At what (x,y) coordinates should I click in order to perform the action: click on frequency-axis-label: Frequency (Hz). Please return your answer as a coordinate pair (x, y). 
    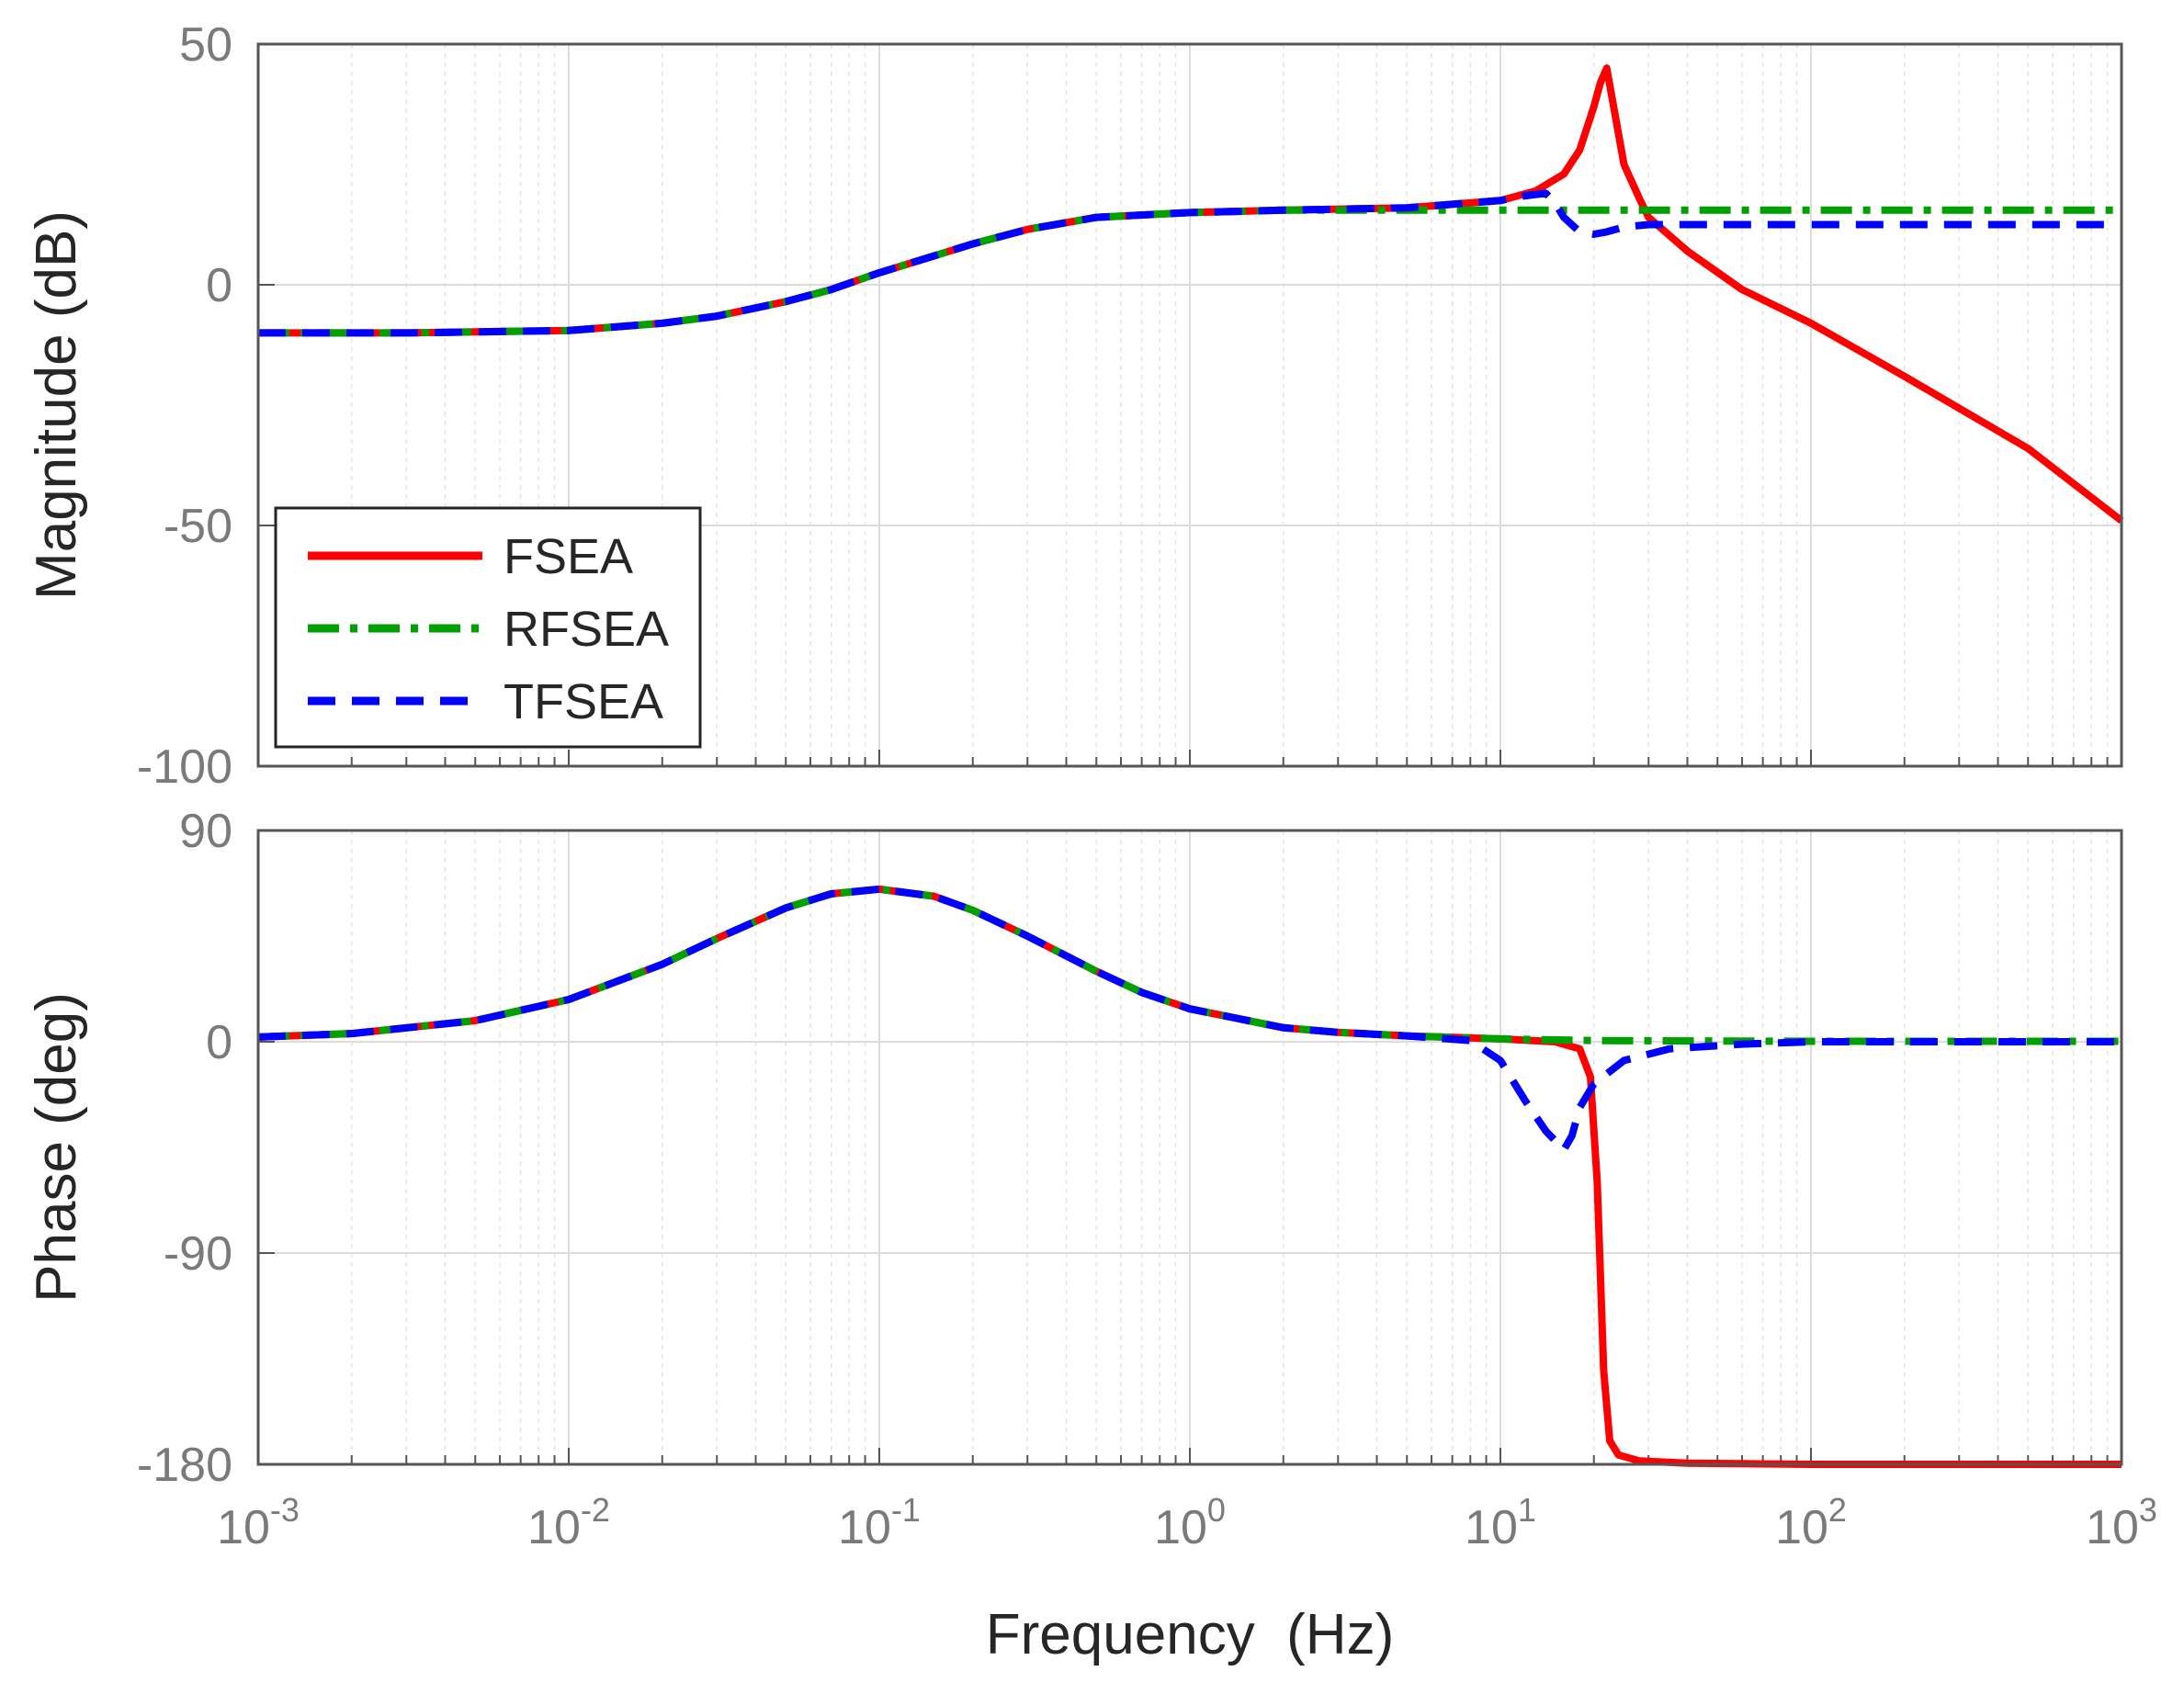
    Looking at the image, I should click on (1190, 1634).